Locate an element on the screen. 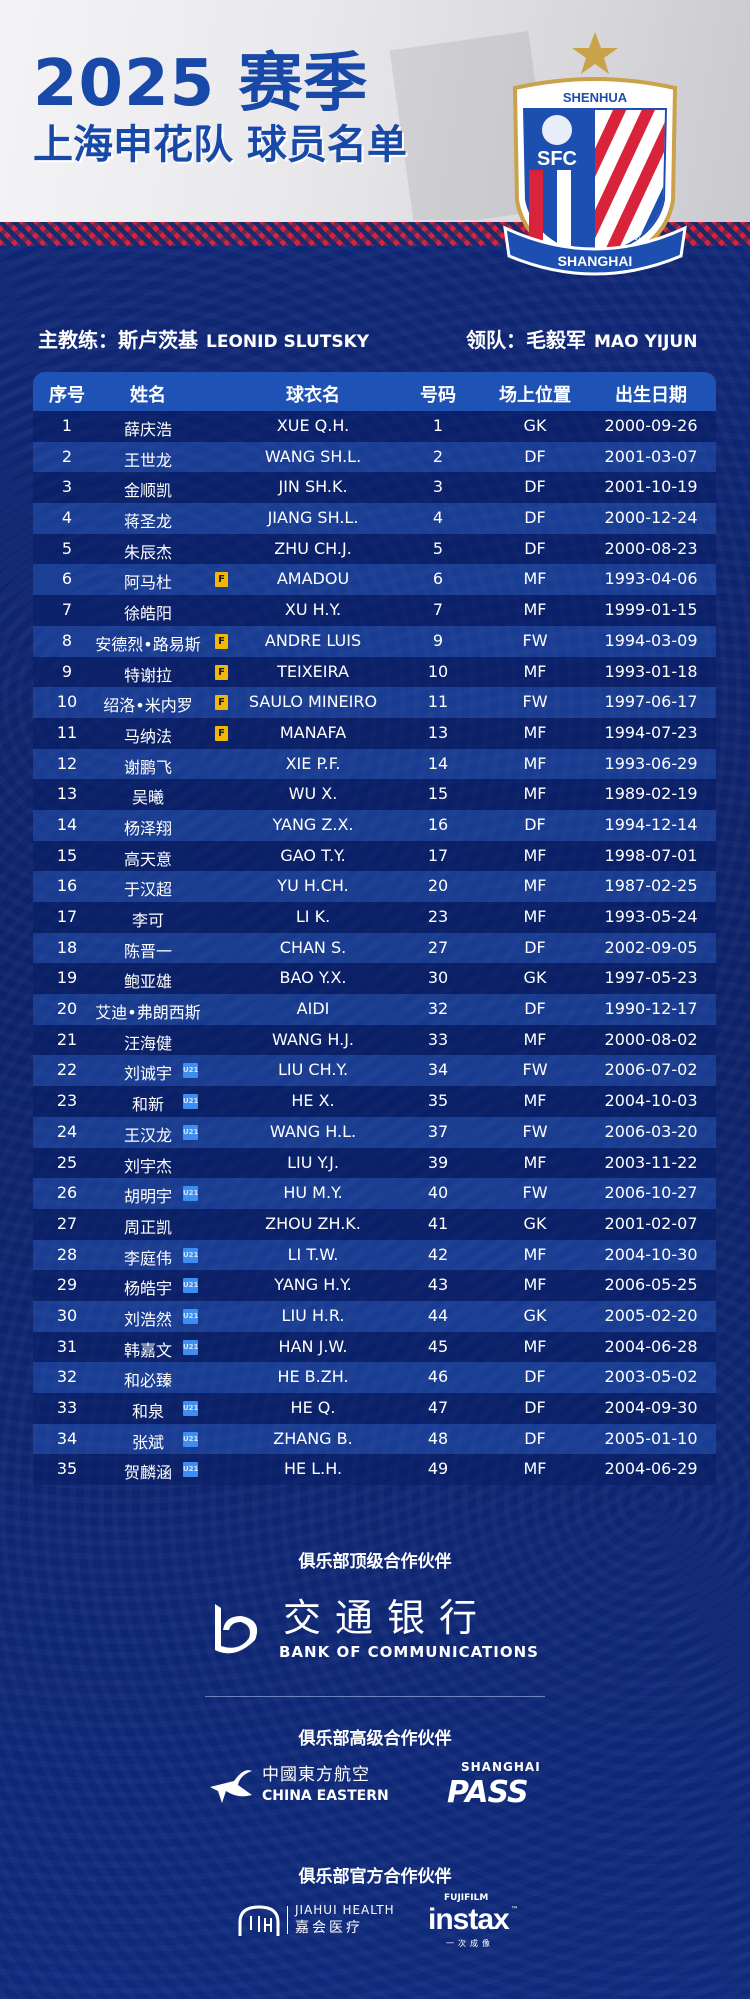 This screenshot has height=1999, width=750. table-row: 5 朱辰杰 ZHU CH.J. 5 DF 2000-08-23 is located at coordinates (374, 549).